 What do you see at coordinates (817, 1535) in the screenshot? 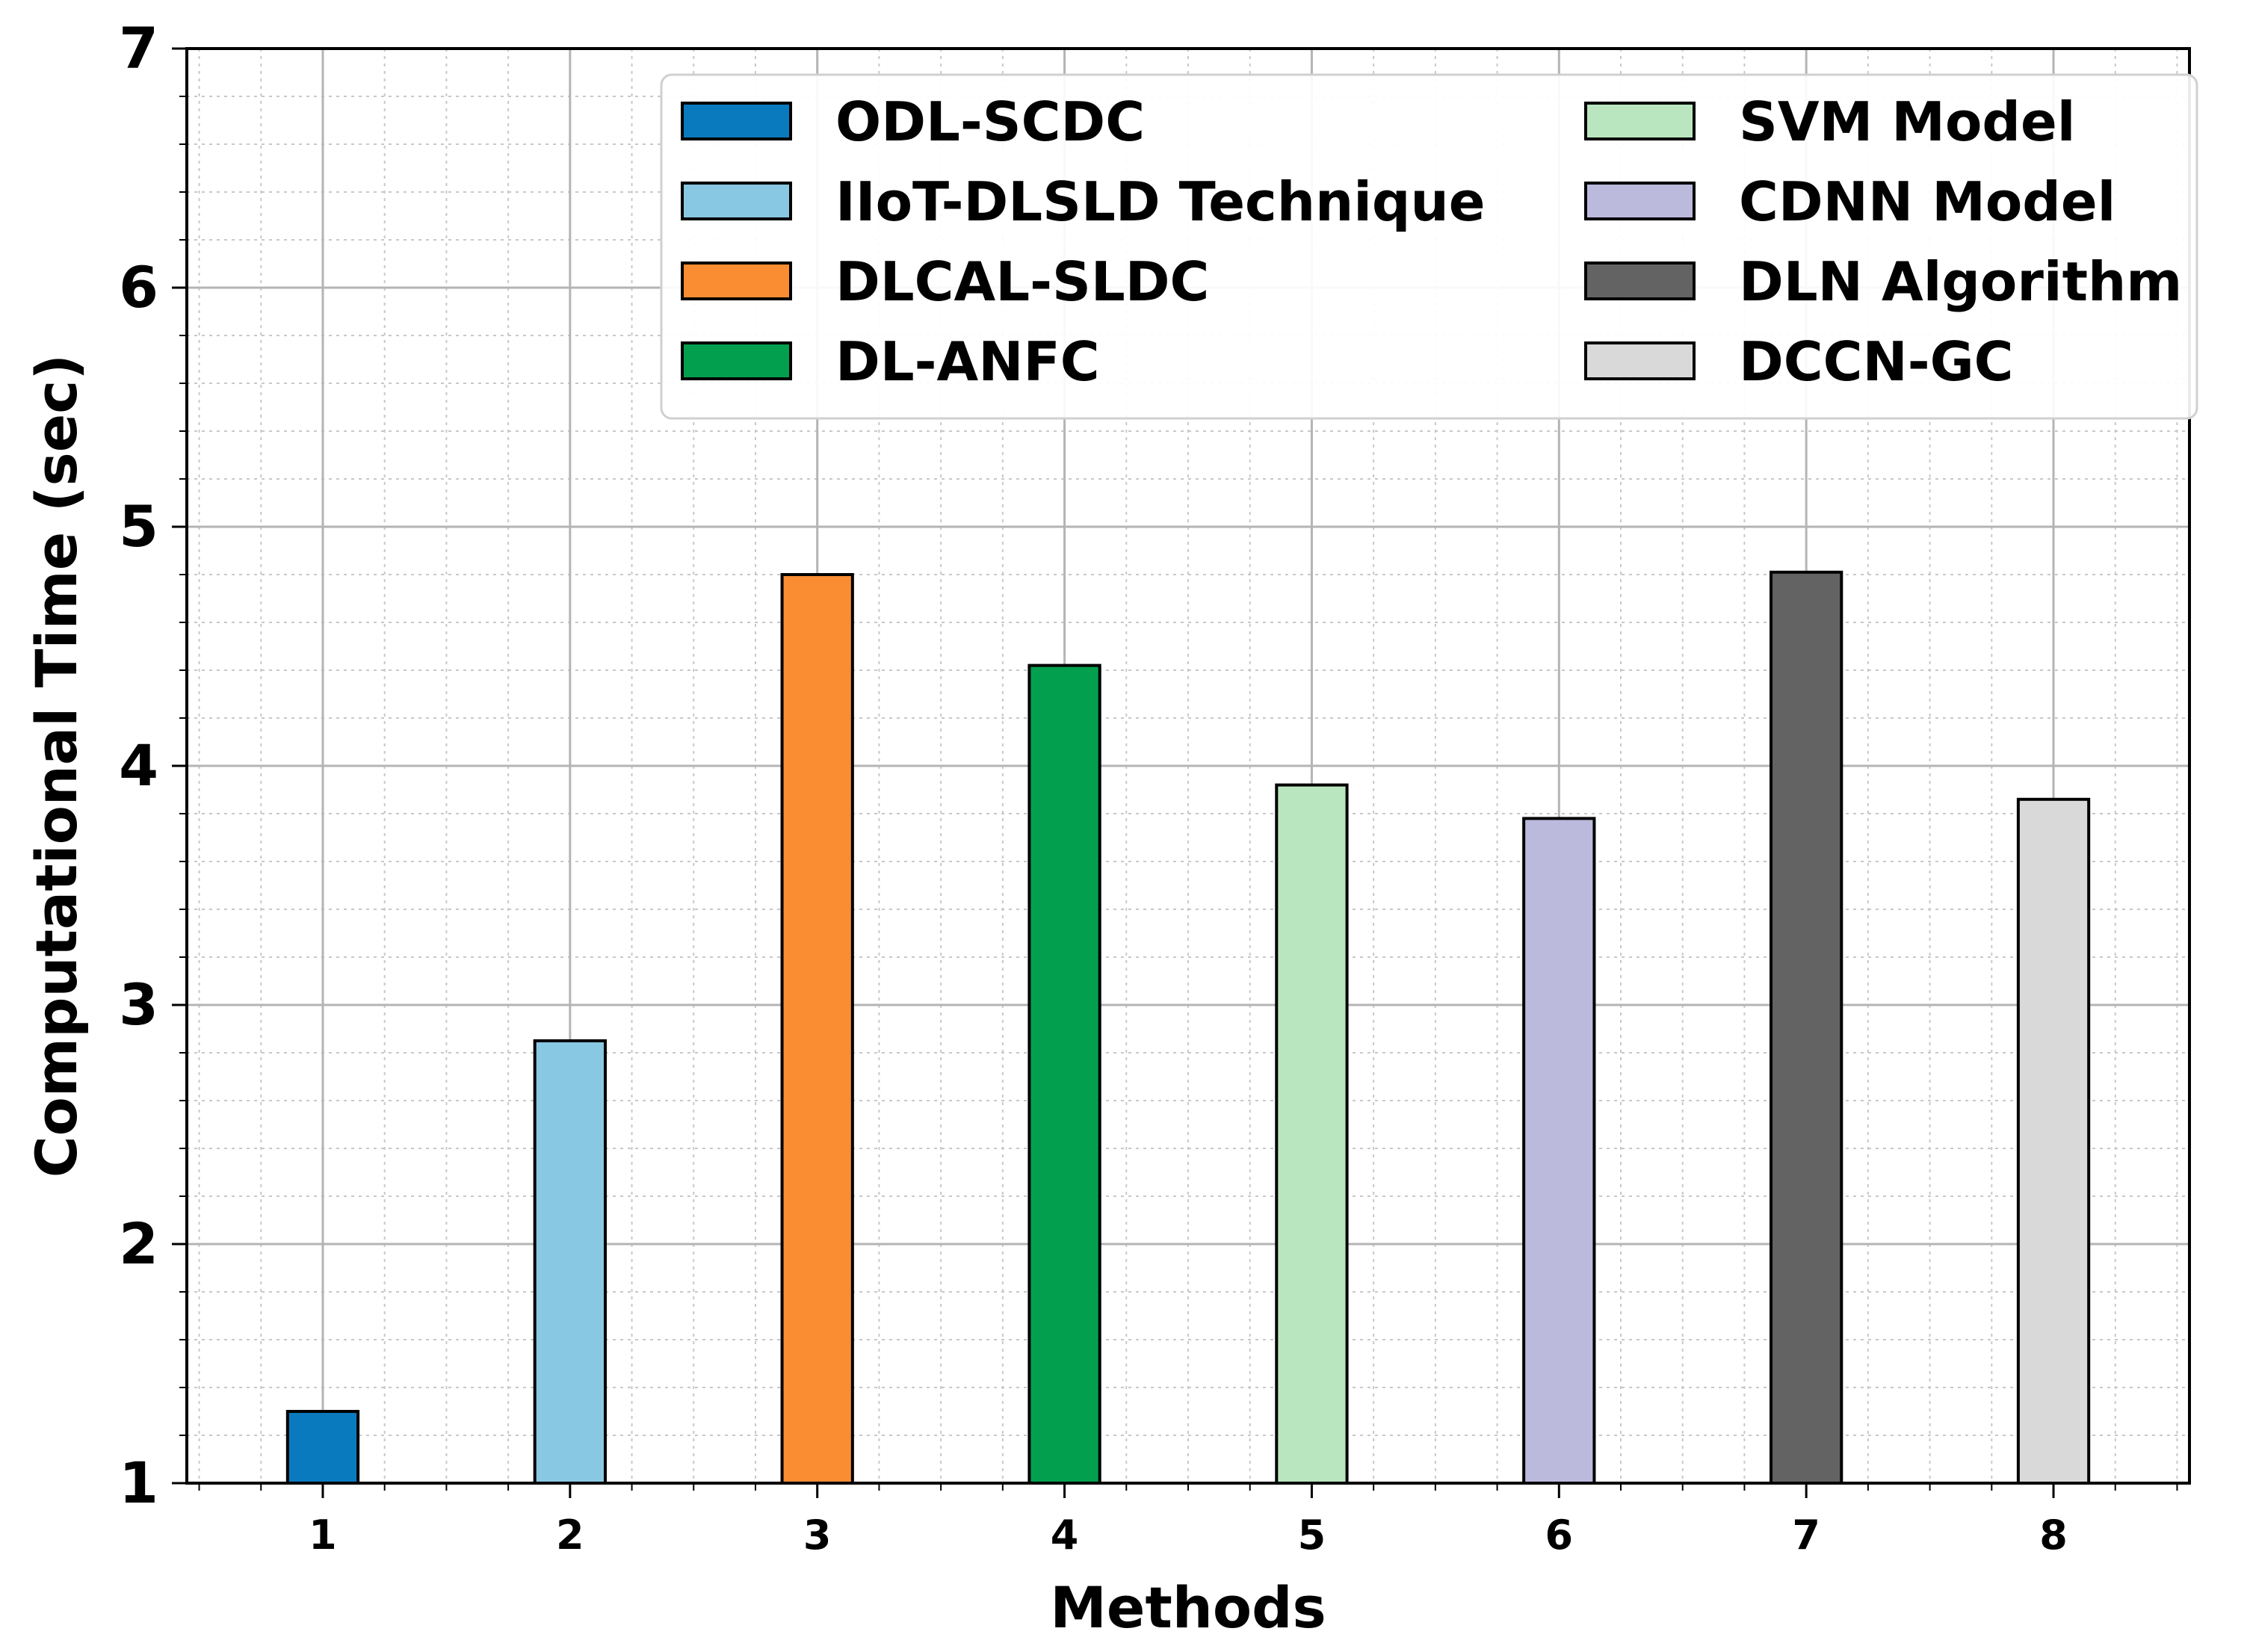
I see `x-tick-label: 3` at bounding box center [817, 1535].